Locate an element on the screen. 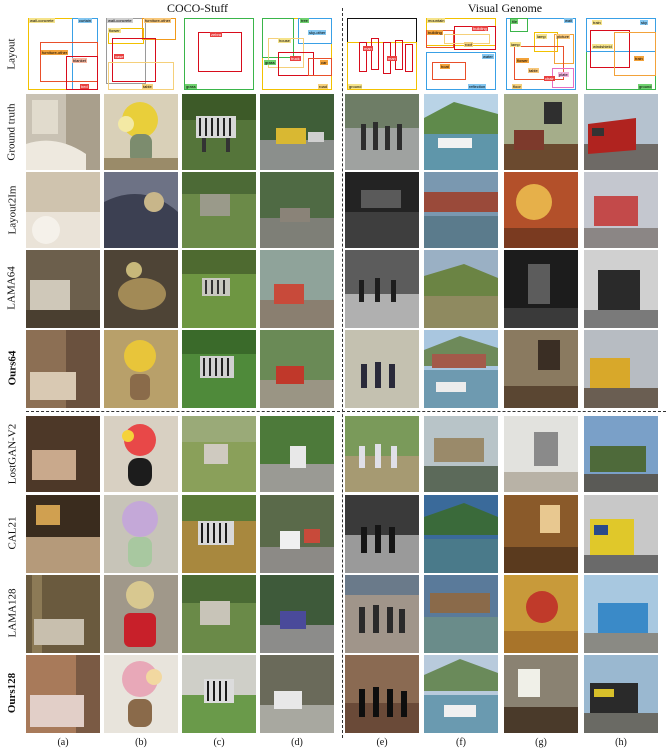 The width and height of the screenshot is (670, 755). image-cal21-f is located at coordinates (461, 534).